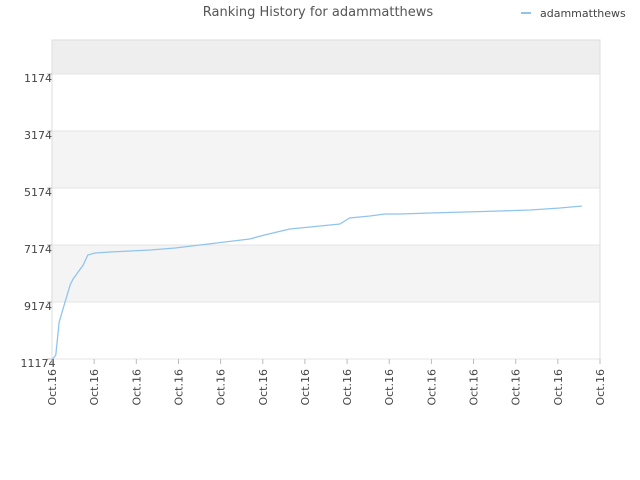  Describe the element at coordinates (38, 135) in the screenshot. I see `y-tick-label: 3174` at that location.